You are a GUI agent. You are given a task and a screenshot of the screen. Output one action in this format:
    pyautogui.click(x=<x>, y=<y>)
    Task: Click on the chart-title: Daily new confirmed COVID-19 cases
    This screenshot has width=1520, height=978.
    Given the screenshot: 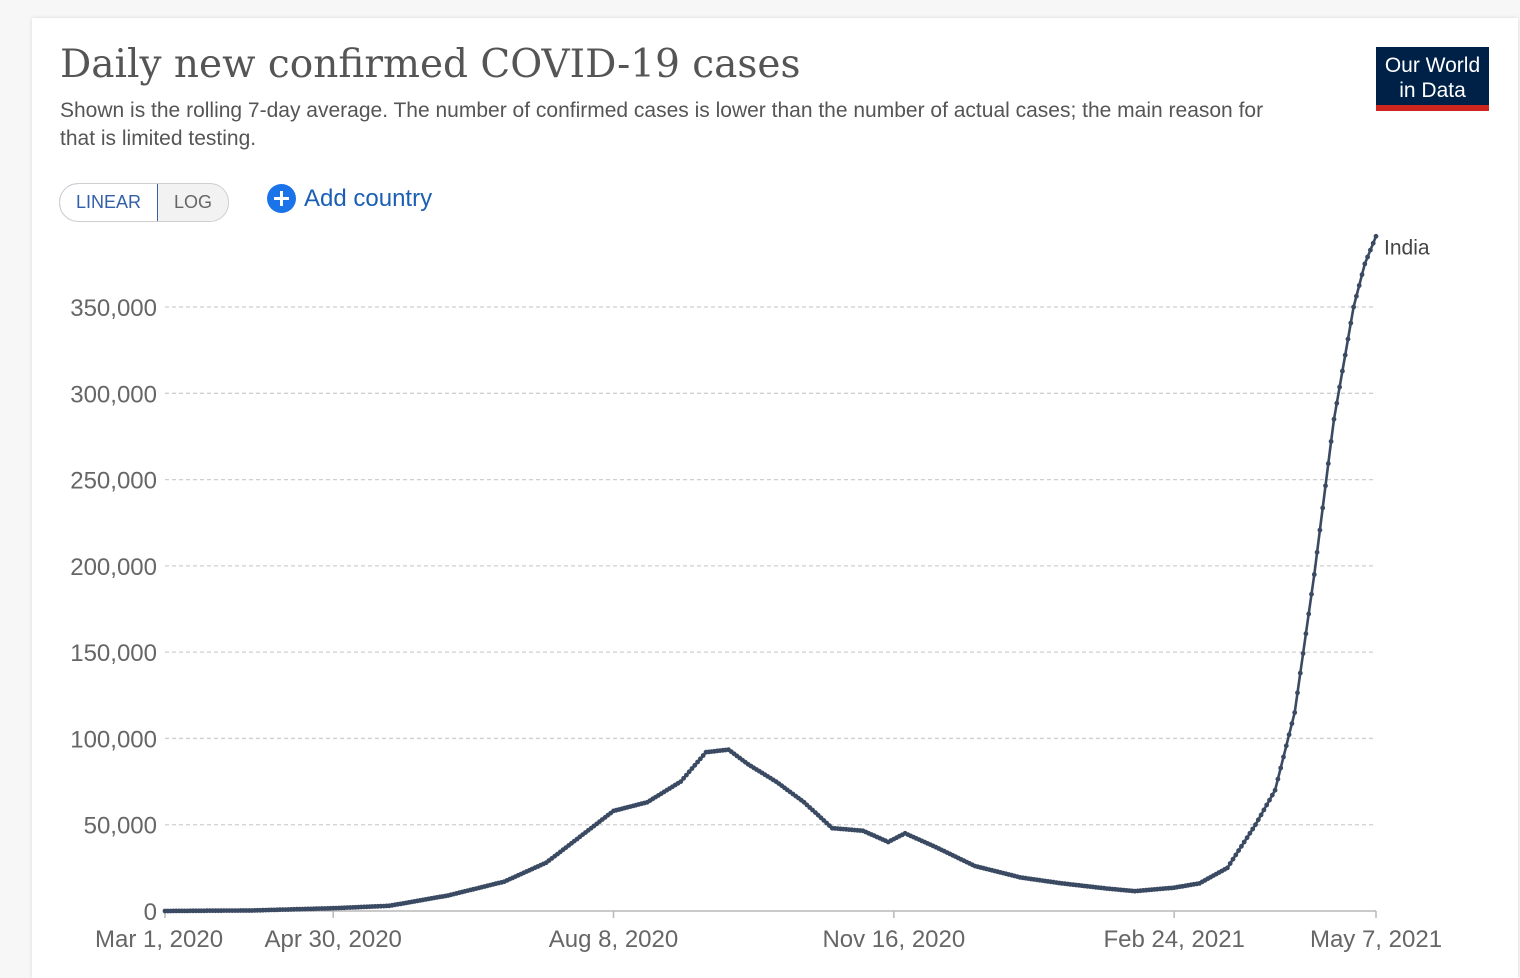 What is the action you would take?
    pyautogui.click(x=430, y=64)
    